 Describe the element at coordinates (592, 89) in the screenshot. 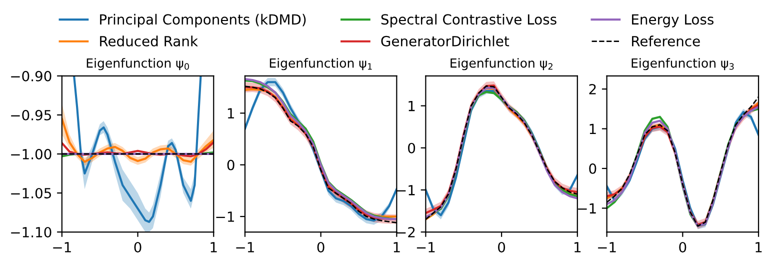

I see `y-tick-label: 2` at that location.